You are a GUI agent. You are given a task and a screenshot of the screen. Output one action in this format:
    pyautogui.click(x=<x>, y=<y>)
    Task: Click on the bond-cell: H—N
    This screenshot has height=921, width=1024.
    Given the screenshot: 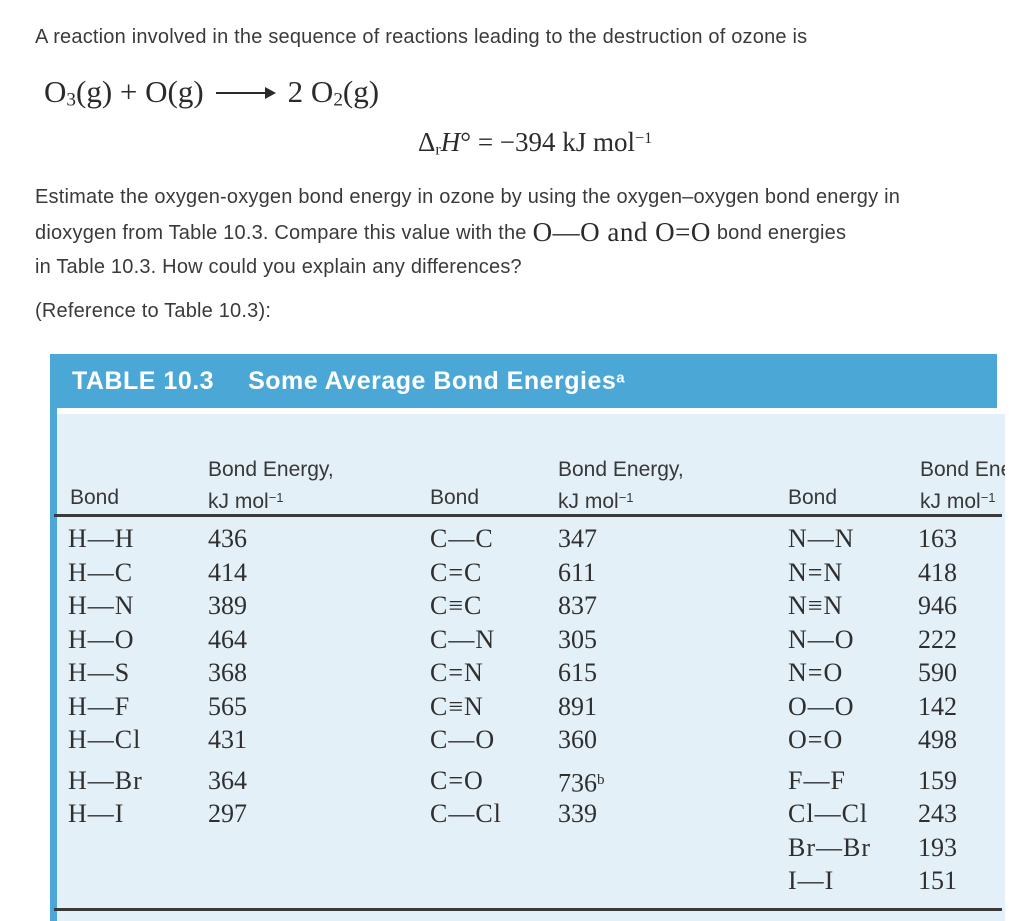 What is the action you would take?
    pyautogui.click(x=101, y=605)
    